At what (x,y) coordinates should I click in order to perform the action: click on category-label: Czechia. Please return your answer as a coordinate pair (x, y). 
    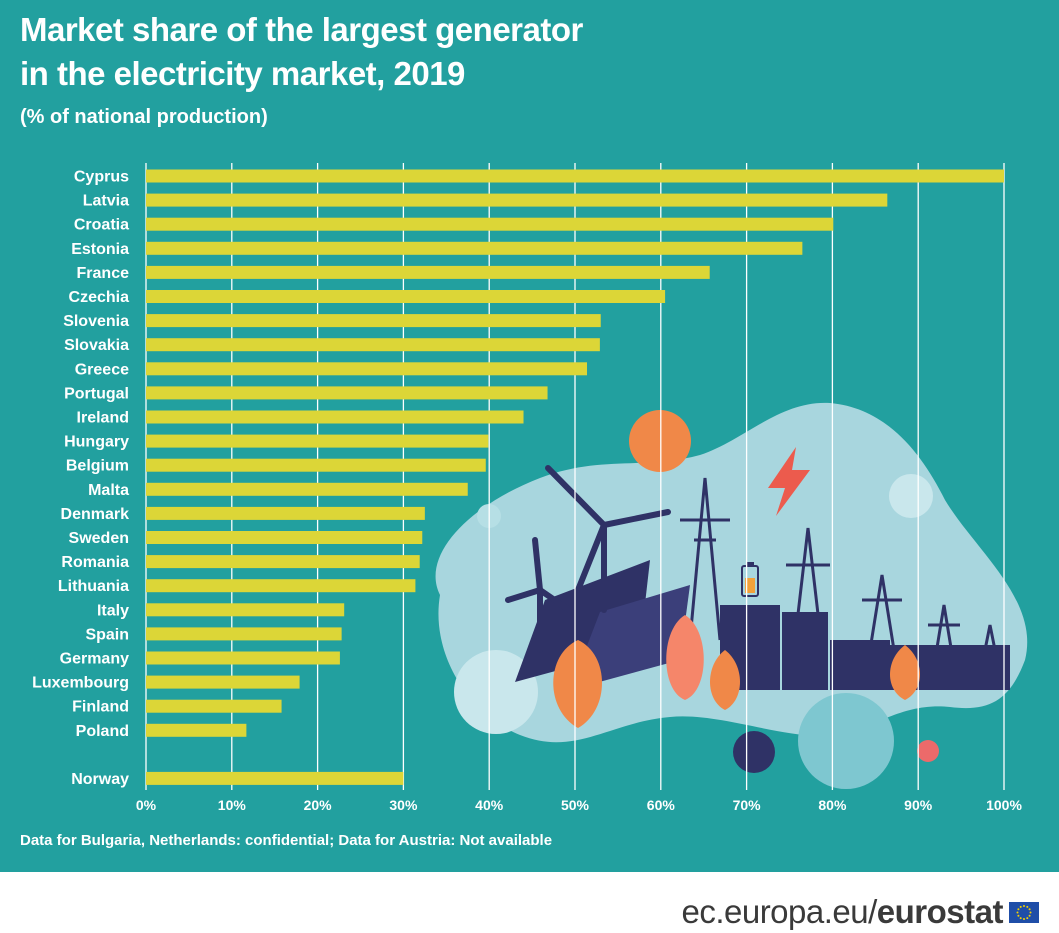
    Looking at the image, I should click on (99, 297).